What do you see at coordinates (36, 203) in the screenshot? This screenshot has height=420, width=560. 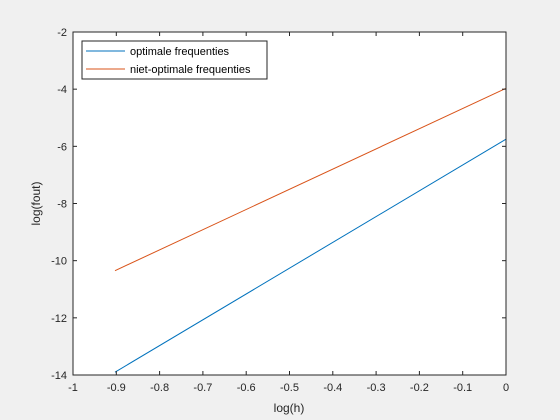 I see `y-axis-label: log(fout)` at bounding box center [36, 203].